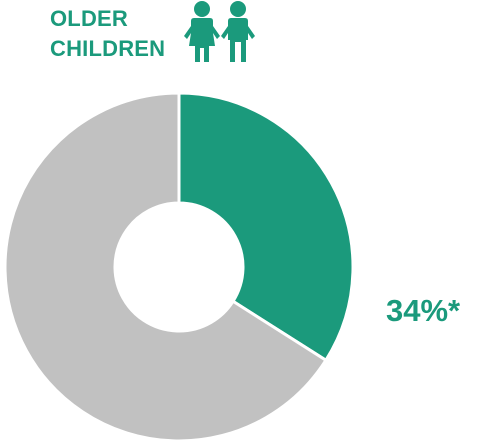 Image resolution: width=477 pixels, height=443 pixels. I want to click on title-line-2: CHILDREN, so click(108, 48).